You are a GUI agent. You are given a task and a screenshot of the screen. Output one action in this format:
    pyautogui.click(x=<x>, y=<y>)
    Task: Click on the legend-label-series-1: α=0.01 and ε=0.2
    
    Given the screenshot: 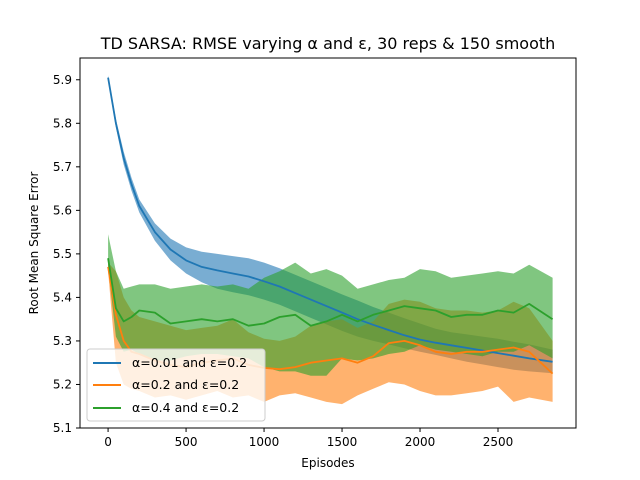 What is the action you would take?
    pyautogui.click(x=189, y=362)
    